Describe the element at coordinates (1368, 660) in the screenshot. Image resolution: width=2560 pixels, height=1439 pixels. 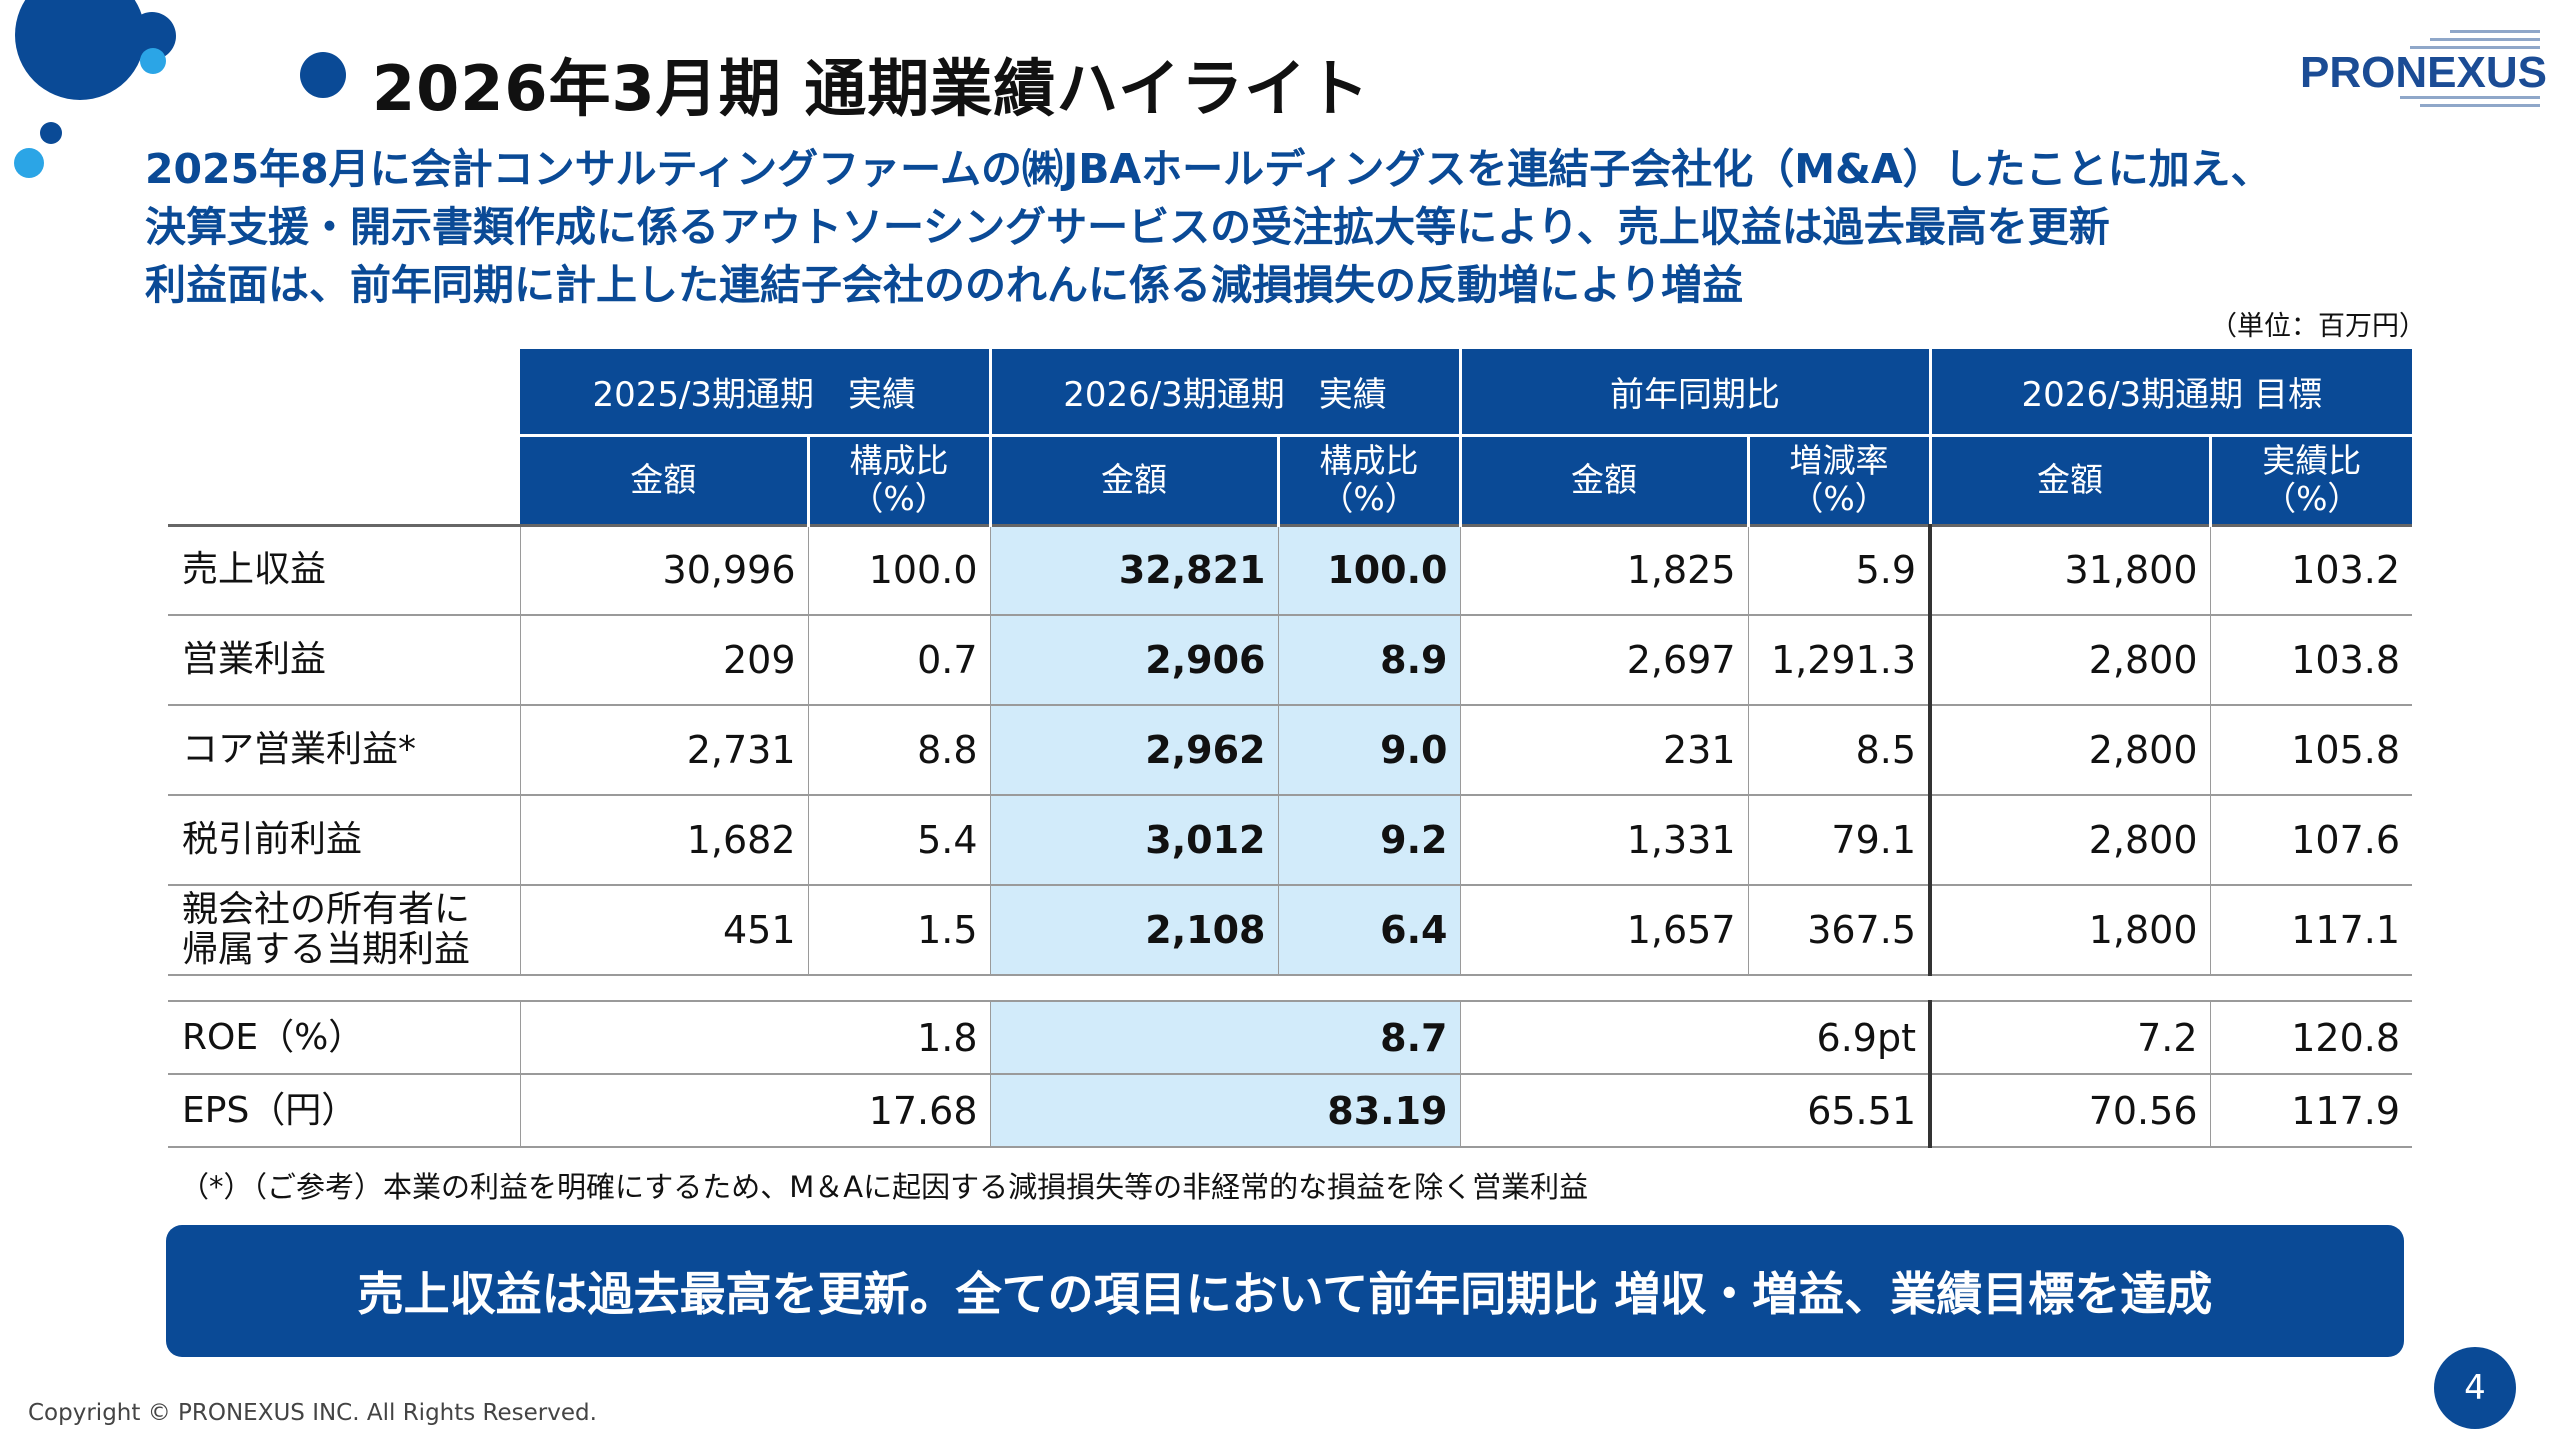
I see `table-cell: 8.9` at that location.